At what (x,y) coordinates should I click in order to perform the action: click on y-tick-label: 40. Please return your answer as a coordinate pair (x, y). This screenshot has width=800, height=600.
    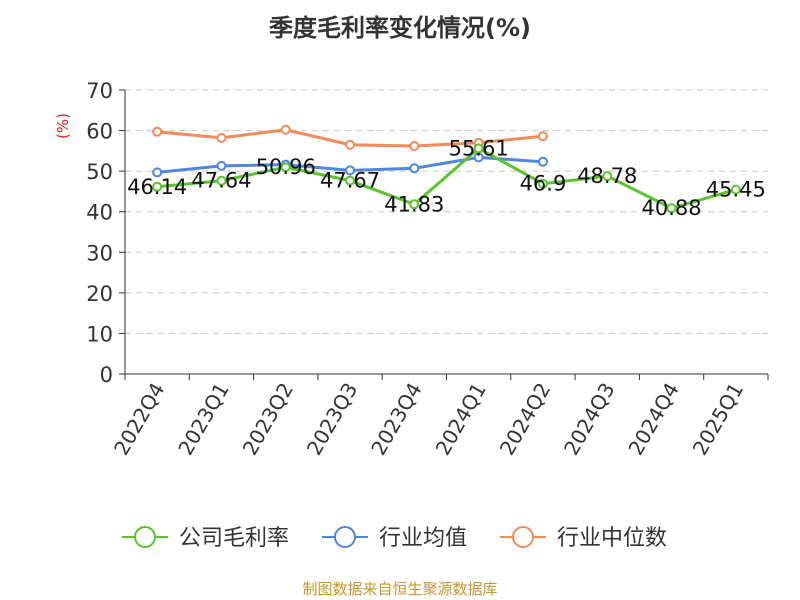
    Looking at the image, I should click on (99, 213).